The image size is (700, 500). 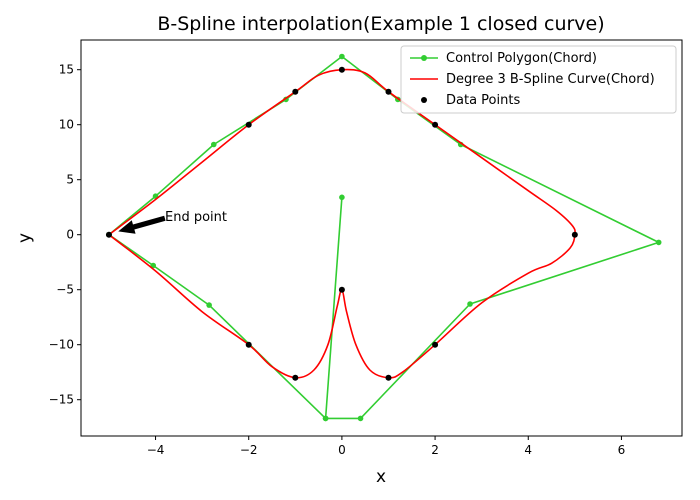 What do you see at coordinates (25, 238) in the screenshot?
I see `y-axis-label: y` at bounding box center [25, 238].